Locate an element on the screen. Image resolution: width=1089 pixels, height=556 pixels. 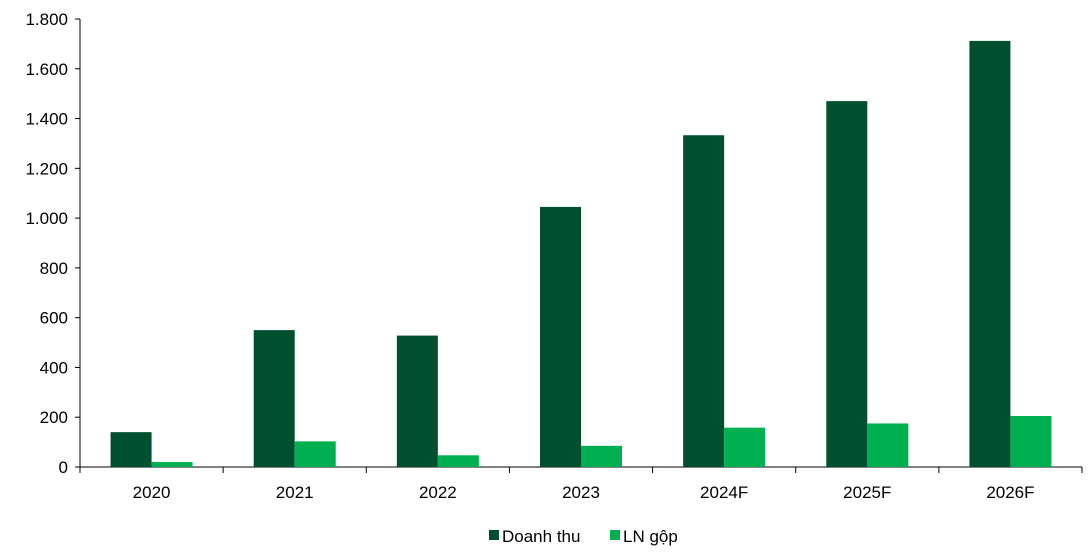
x-tick-label: 2021 is located at coordinates (295, 492).